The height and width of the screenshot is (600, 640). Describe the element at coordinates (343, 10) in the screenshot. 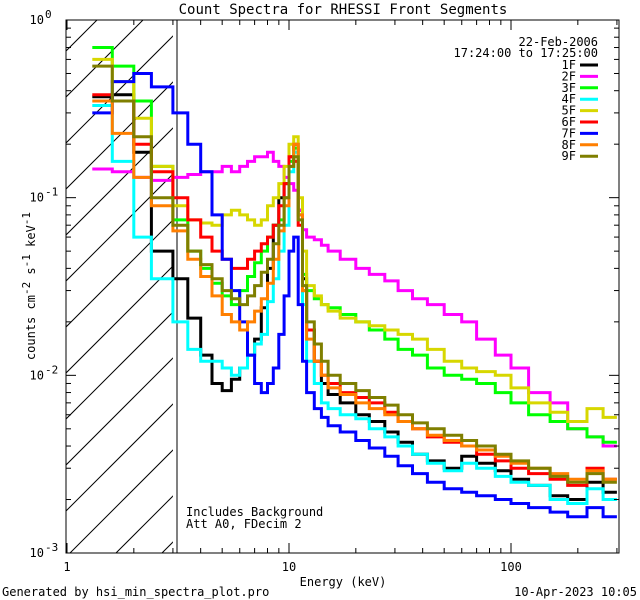

I see `chart-title: Count Spectra for RHESSI Front Segments` at that location.